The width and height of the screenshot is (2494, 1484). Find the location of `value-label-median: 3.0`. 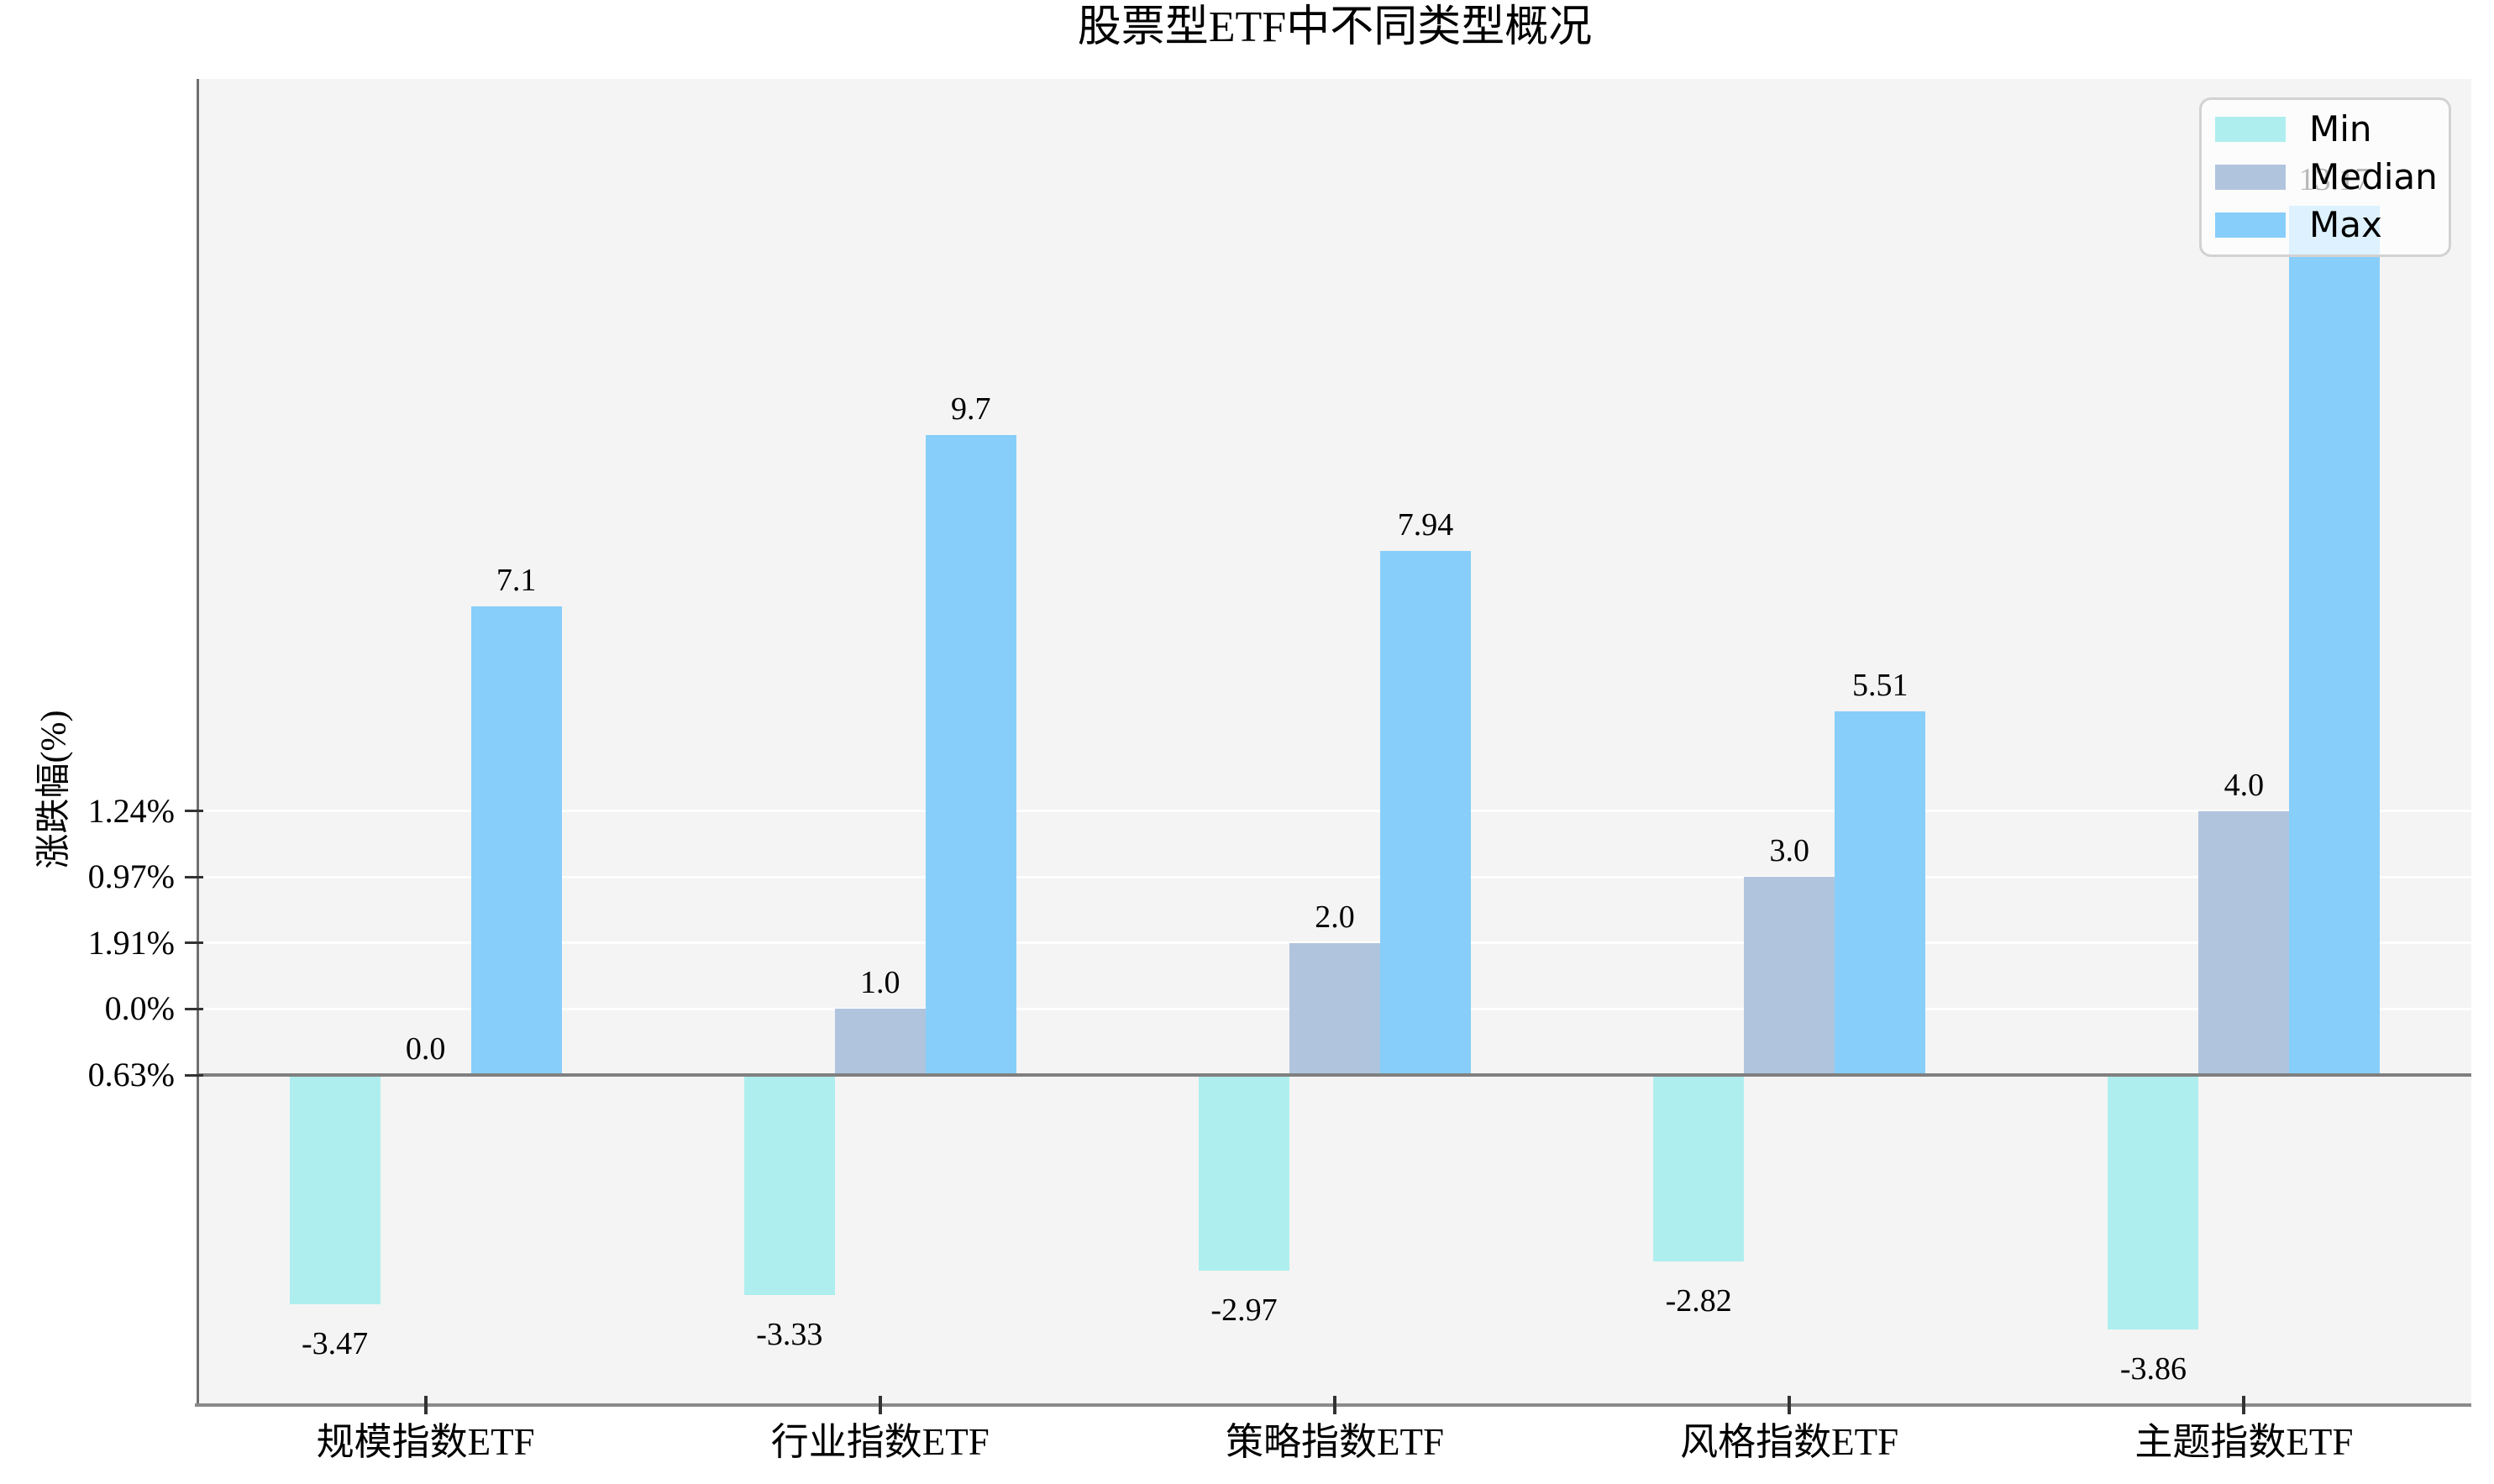

value-label-median: 3.0 is located at coordinates (1789, 851).